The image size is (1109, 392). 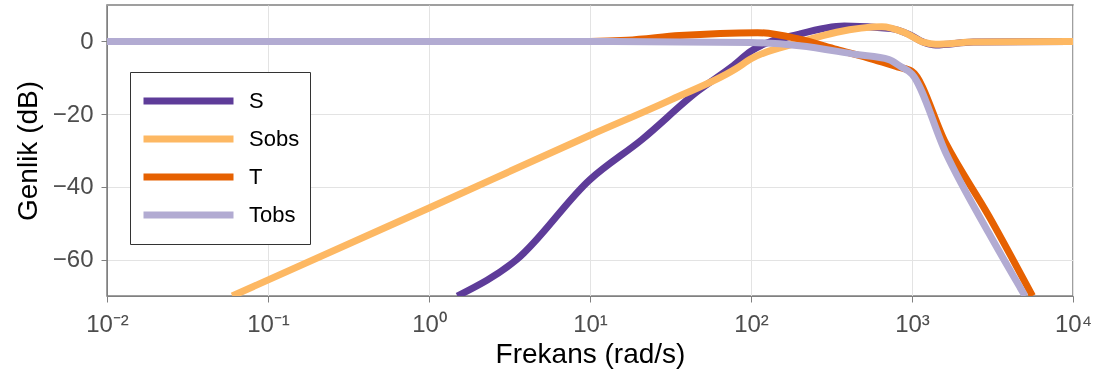 What do you see at coordinates (73, 186) in the screenshot?
I see `y-tick-label: −40` at bounding box center [73, 186].